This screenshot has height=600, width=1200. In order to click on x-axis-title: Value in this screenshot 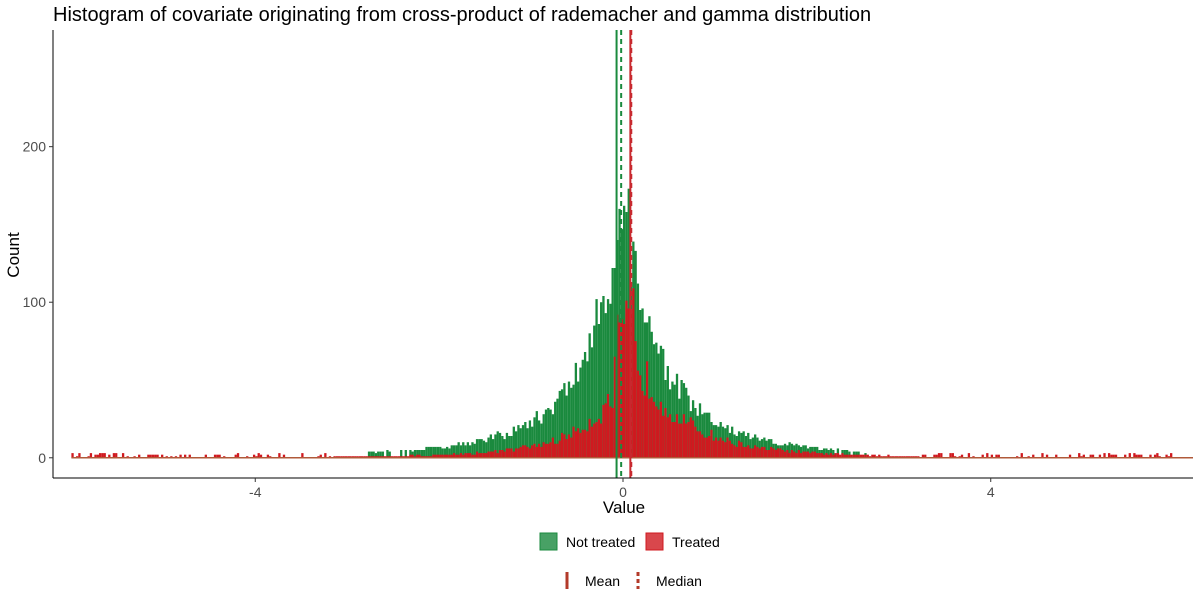, I will do `click(624, 507)`.